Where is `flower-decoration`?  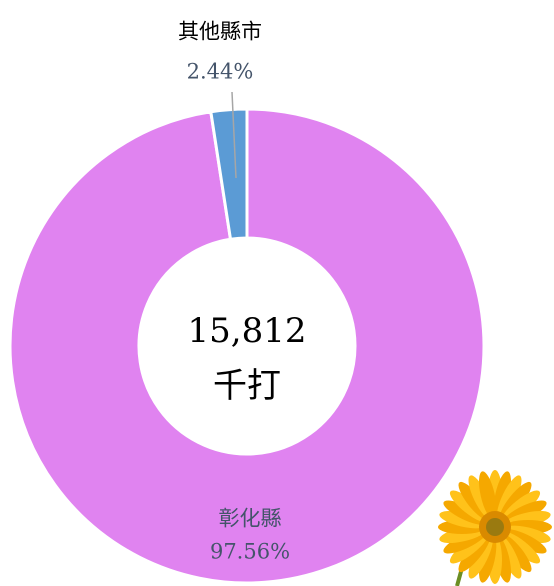
flower-decoration is located at coordinates (495, 528).